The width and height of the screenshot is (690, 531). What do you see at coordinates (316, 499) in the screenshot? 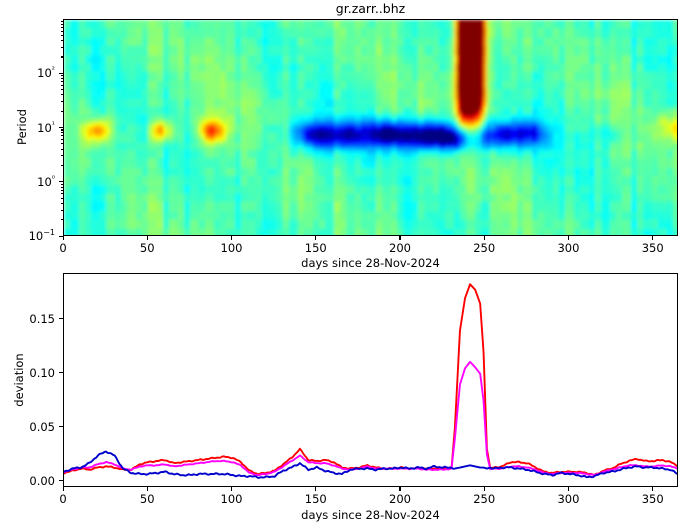
I see `deviation-xtick-label: 150` at bounding box center [316, 499].